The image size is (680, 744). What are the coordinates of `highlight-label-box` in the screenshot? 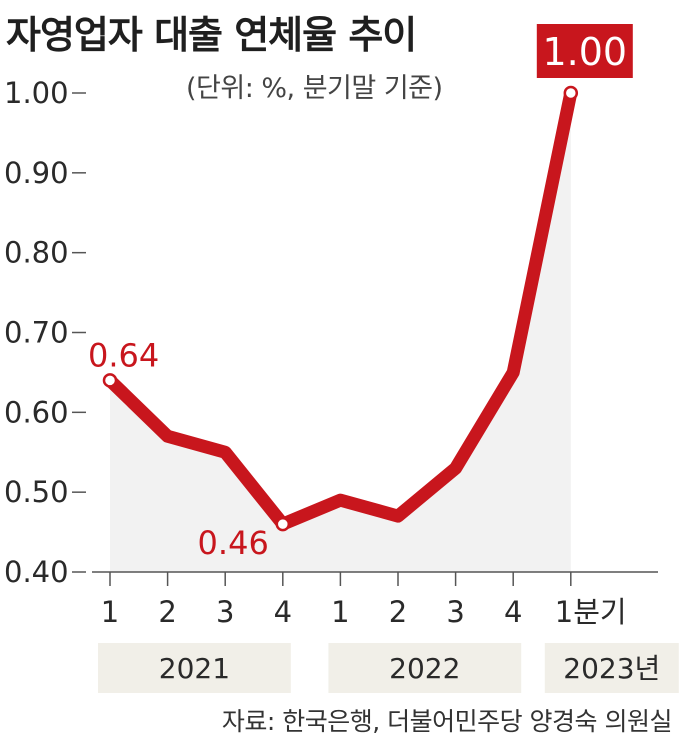 It's located at (584, 51).